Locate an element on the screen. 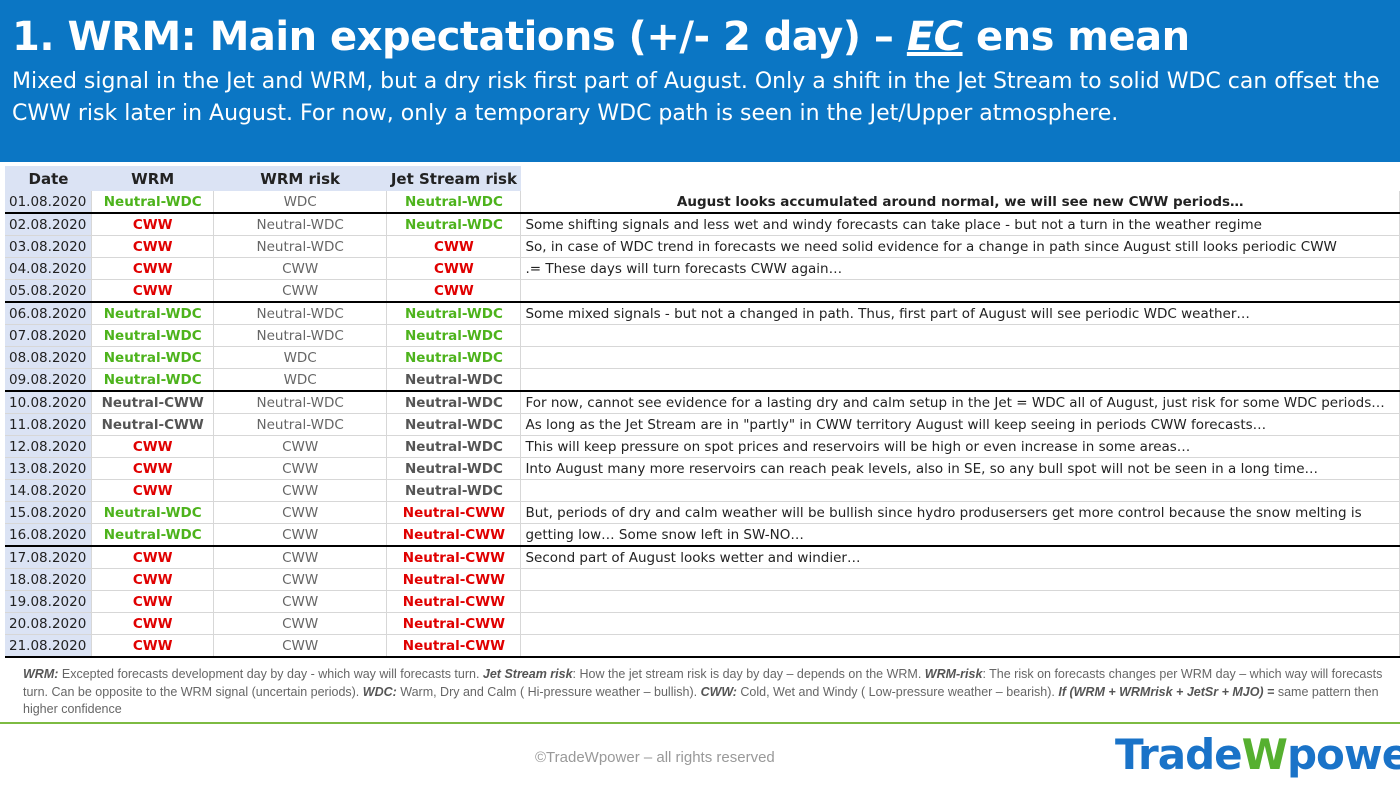 The image size is (1400, 788). cell-date: 12.08.2020 is located at coordinates (49, 446).